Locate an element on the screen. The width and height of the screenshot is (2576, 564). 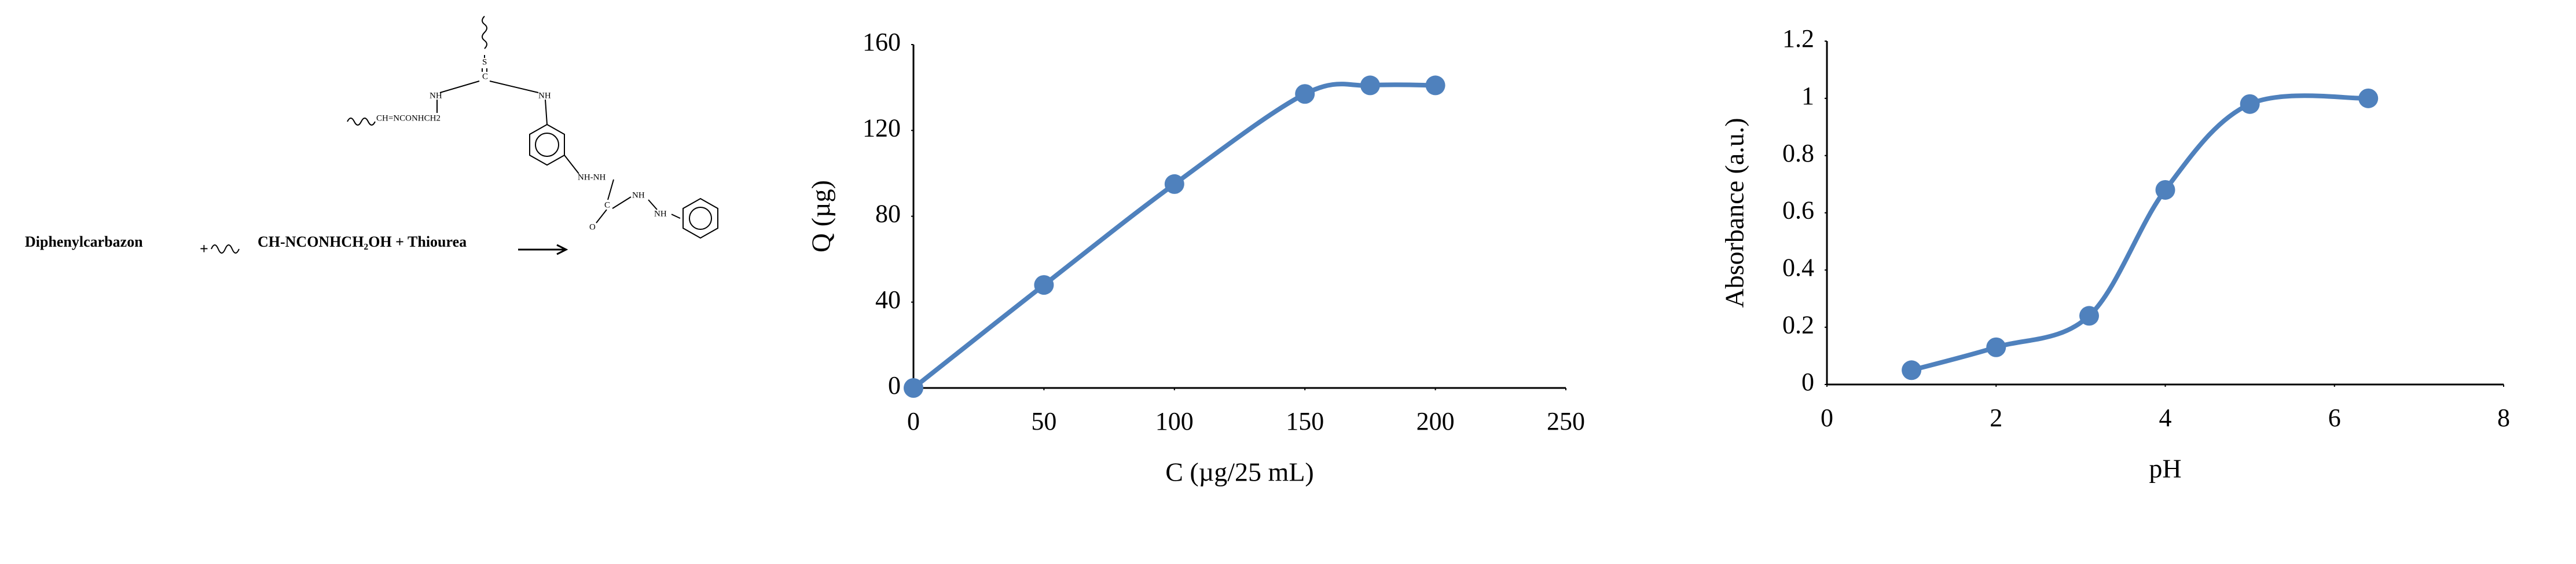
reagent: Diphenylcarbazon is located at coordinates (84, 242).